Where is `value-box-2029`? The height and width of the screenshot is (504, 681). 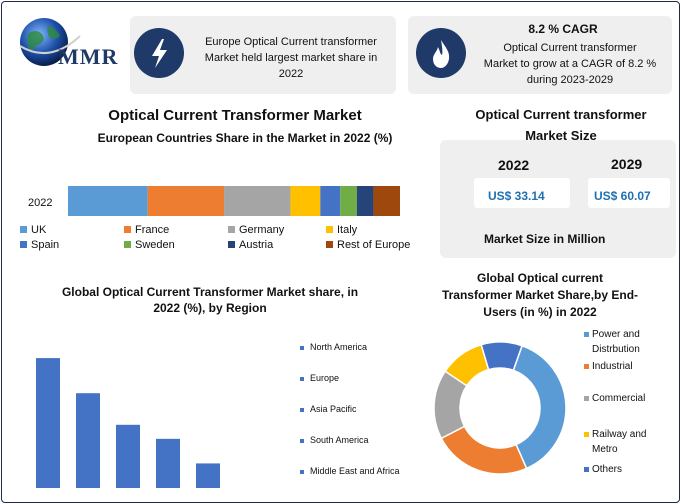 value-box-2029 is located at coordinates (629, 193).